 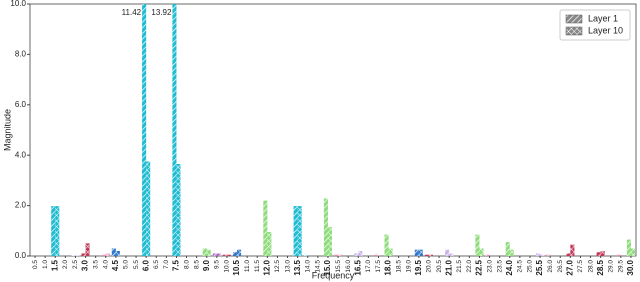 What do you see at coordinates (338, 266) in the screenshot?
I see `x-tick-label: 15.5` at bounding box center [338, 266].